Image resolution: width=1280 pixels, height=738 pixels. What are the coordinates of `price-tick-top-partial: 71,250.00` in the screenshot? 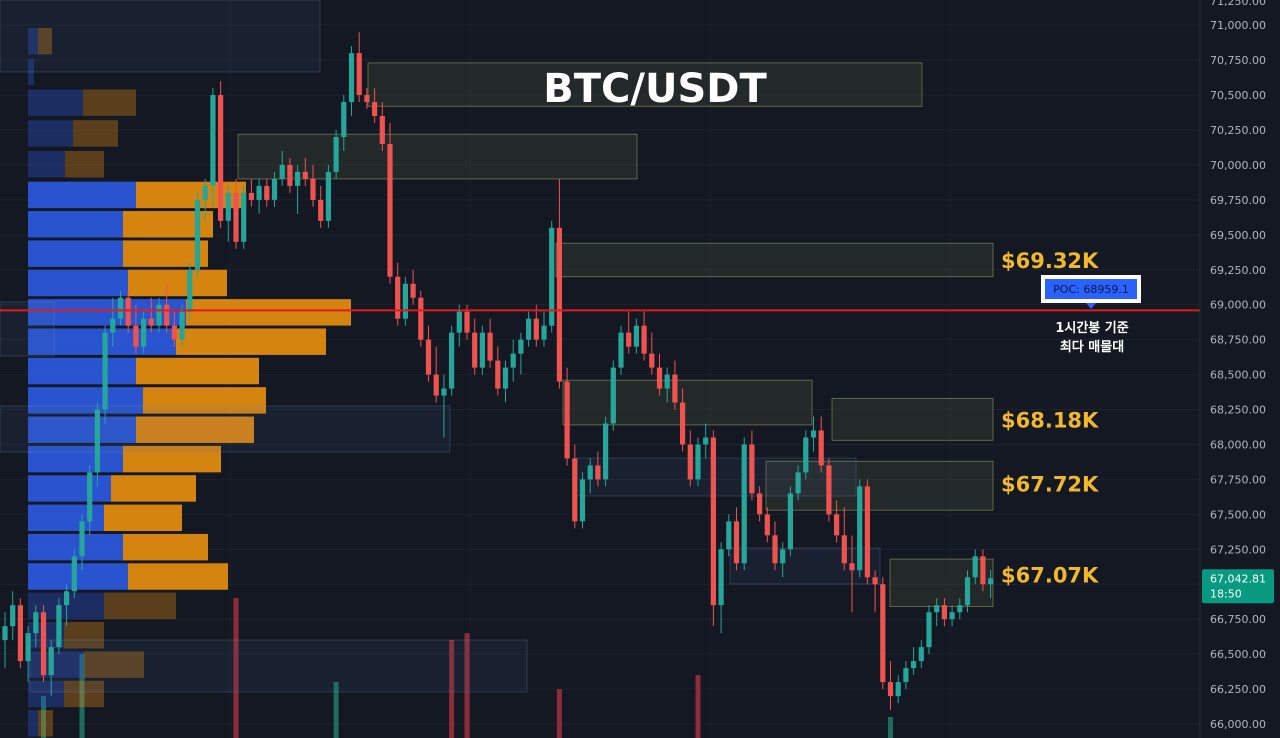 It's located at (1238, 4).